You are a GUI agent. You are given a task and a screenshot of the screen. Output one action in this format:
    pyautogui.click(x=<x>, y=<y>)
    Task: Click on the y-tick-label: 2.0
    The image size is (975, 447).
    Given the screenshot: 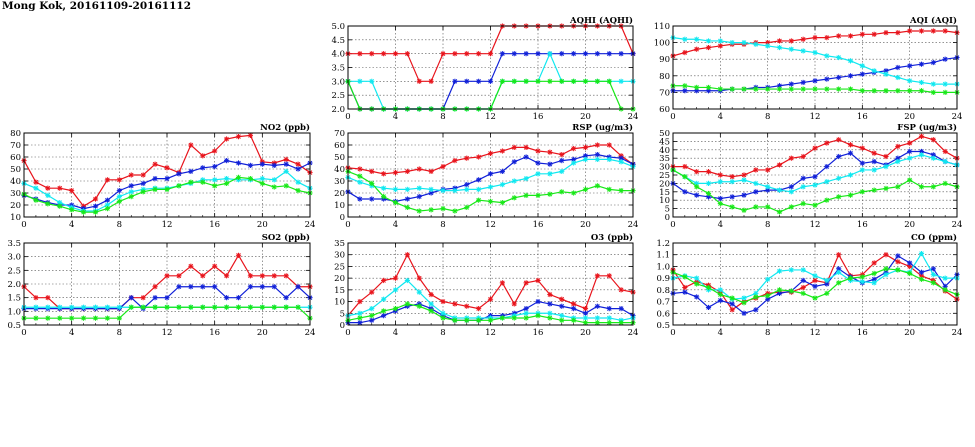 What is the action you would take?
    pyautogui.click(x=338, y=110)
    